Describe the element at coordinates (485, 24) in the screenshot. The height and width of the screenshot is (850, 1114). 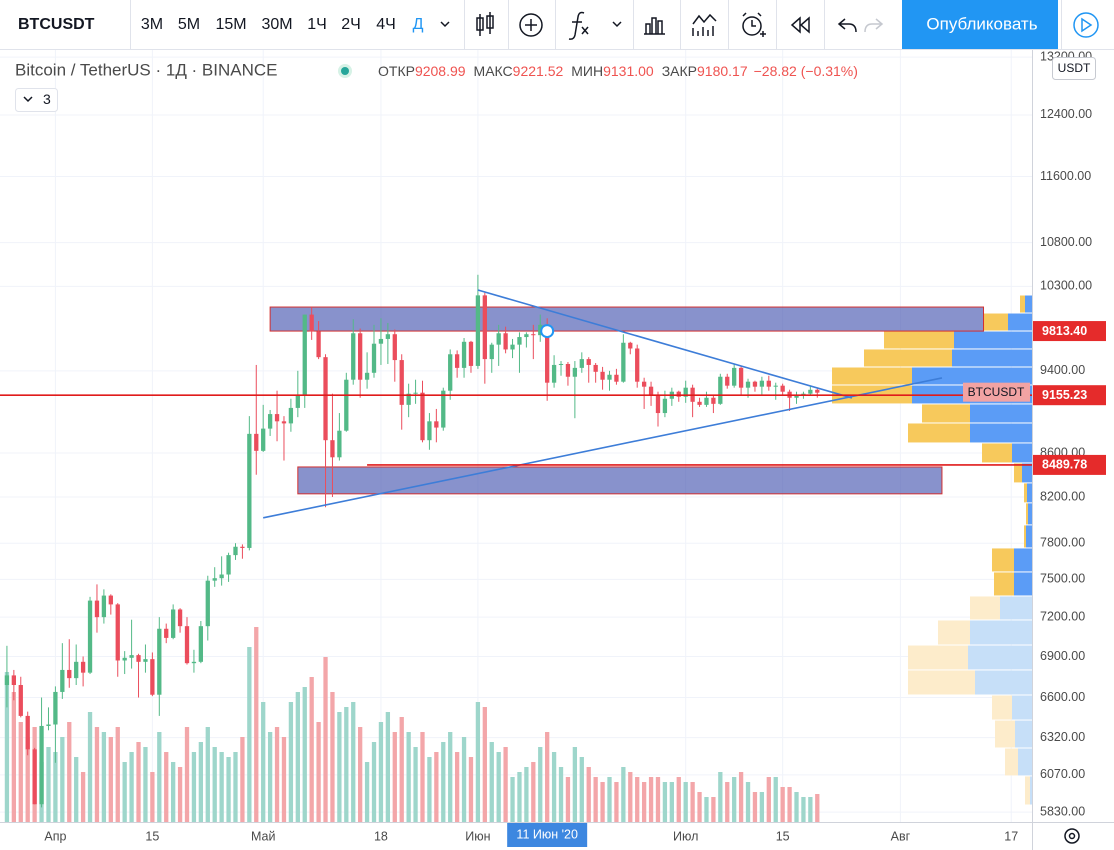
I see `chart-type-icon` at that location.